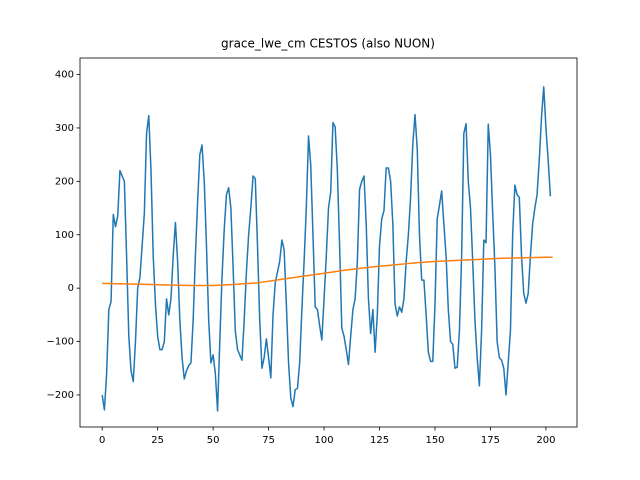  Describe the element at coordinates (328, 44) in the screenshot. I see `chart-title: grace_lwe_cm CESTOS (also NUON)` at that location.